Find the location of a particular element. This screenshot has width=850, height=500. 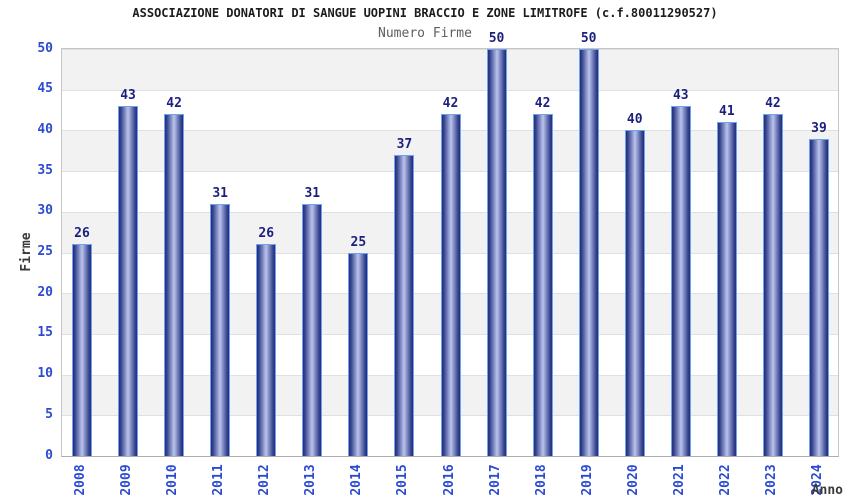

bar-value-label: 41 is located at coordinates (727, 112).